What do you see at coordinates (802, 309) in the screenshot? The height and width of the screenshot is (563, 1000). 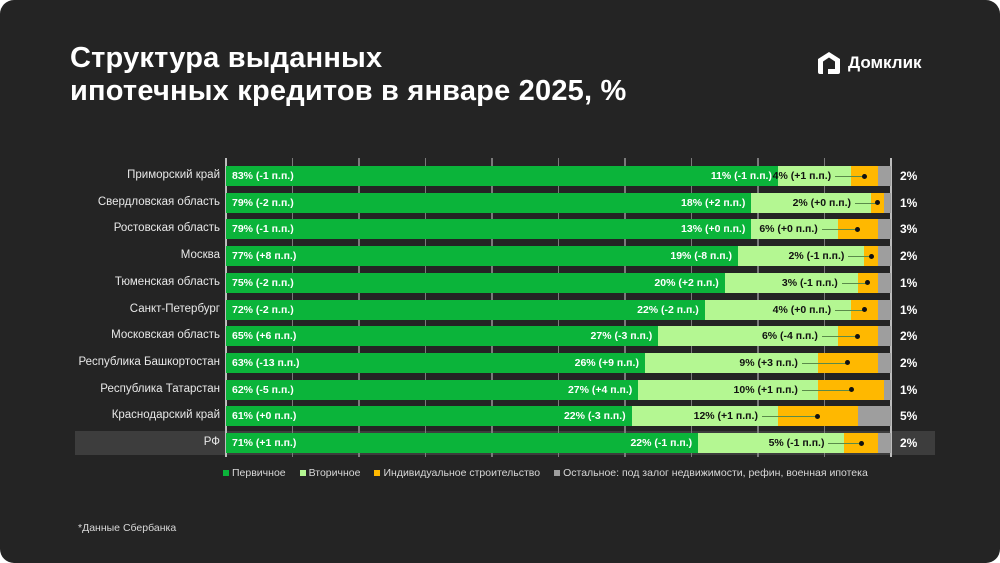 I see `individual-value-label: 4% (+0 п.п.)` at bounding box center [802, 309].